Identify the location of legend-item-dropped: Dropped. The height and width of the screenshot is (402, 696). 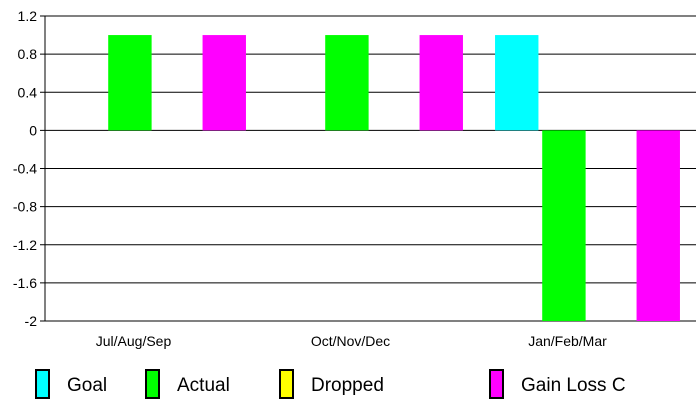
(331, 384).